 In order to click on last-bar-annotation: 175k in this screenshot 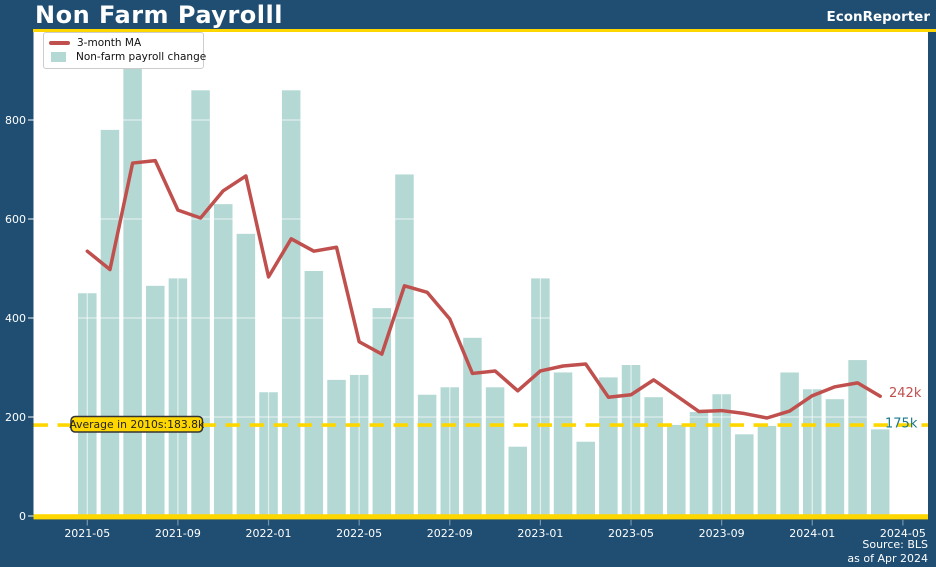, I will do `click(901, 424)`.